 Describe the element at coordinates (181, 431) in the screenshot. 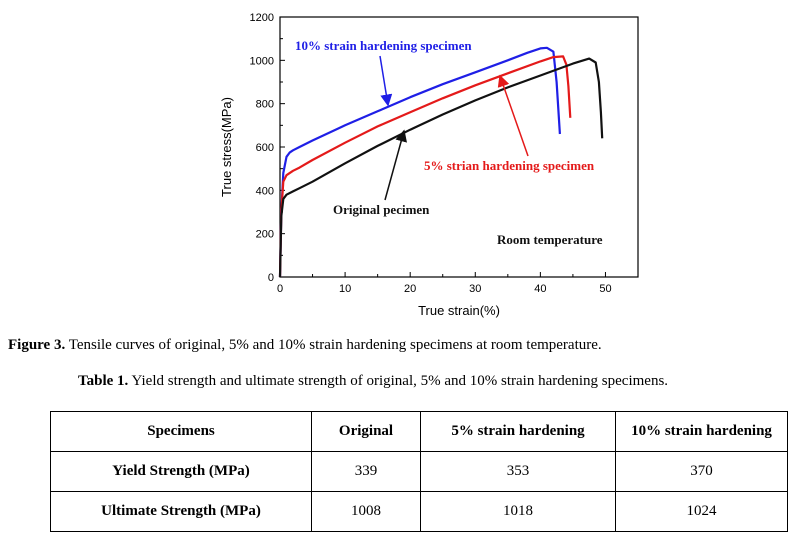

I see `header-specimens: Specimens` at that location.